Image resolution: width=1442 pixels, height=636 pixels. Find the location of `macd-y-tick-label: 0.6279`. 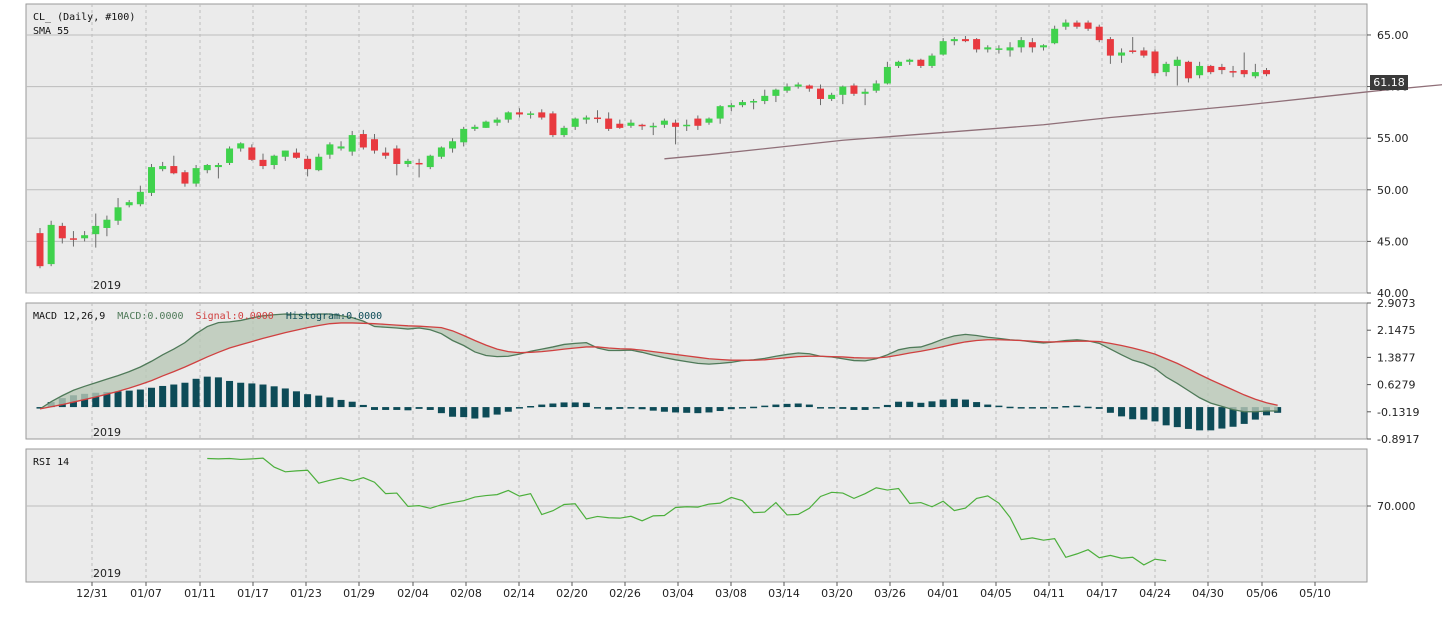

macd-y-tick-label: 0.6279 is located at coordinates (1396, 385).